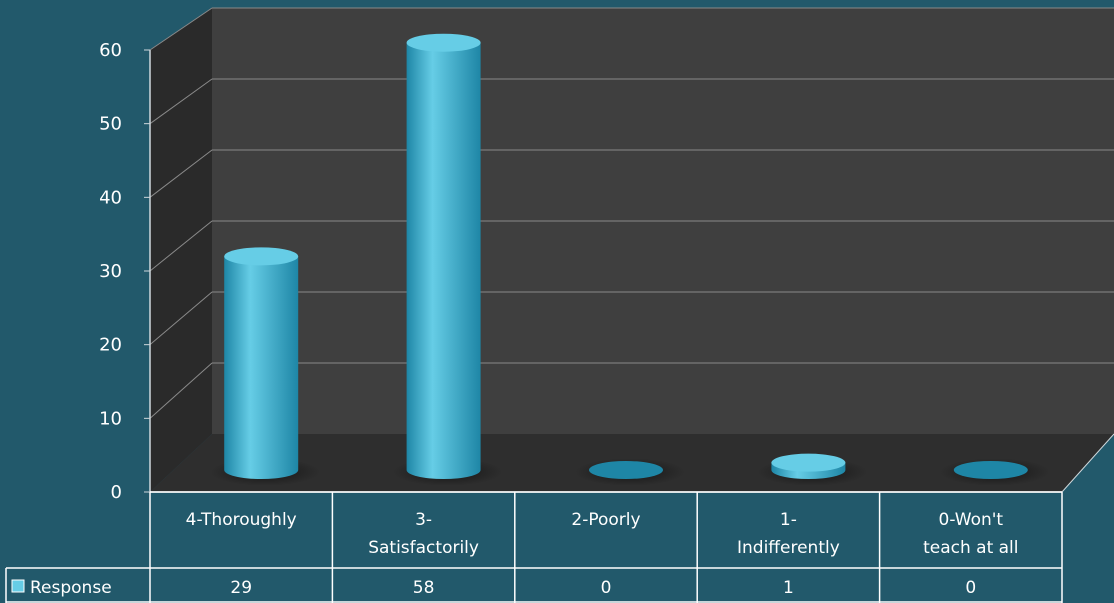 The height and width of the screenshot is (603, 1114). I want to click on side-wall, so click(181, 250).